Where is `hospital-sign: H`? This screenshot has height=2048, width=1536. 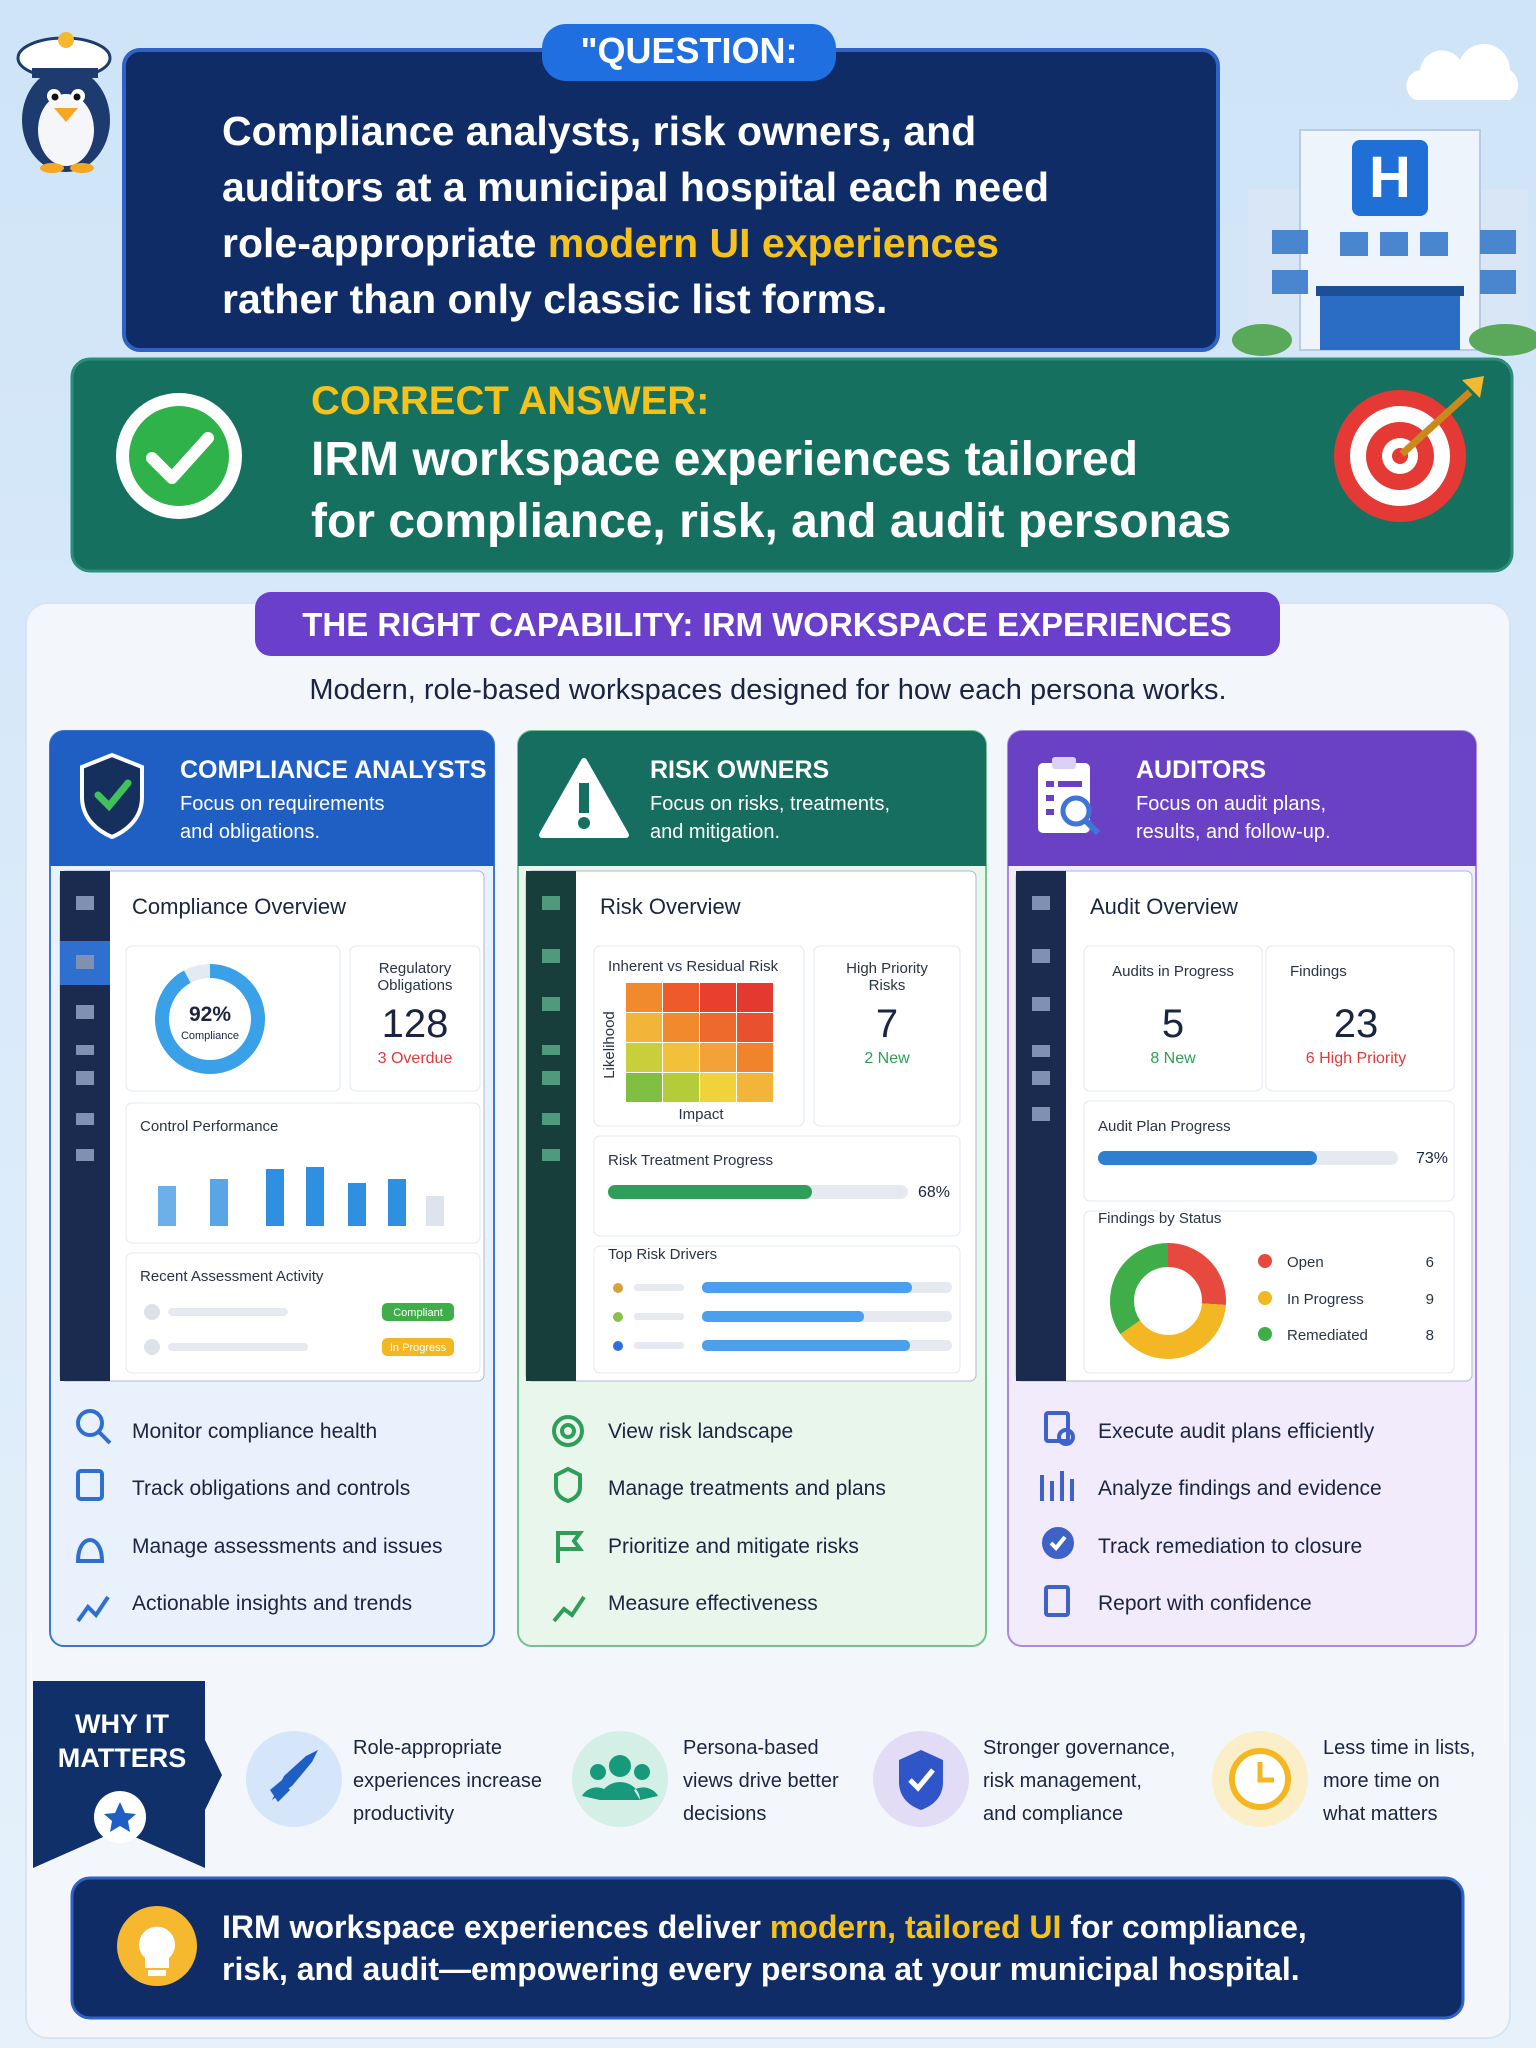
hospital-sign: H is located at coordinates (1390, 177).